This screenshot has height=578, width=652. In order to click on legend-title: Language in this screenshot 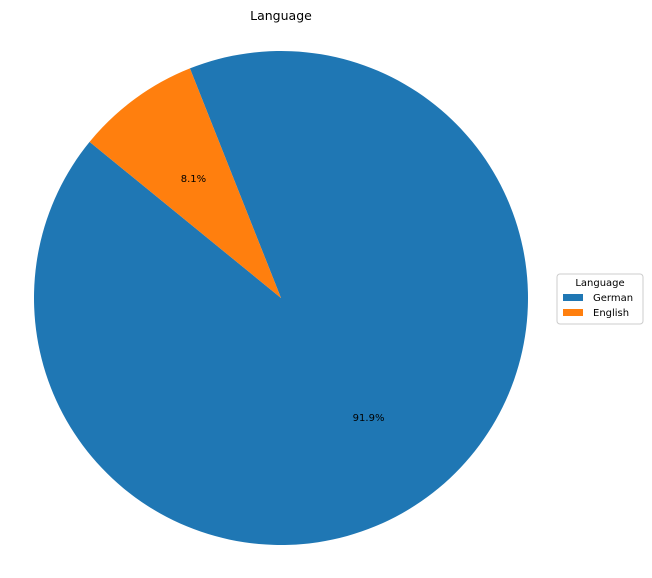, I will do `click(599, 283)`.